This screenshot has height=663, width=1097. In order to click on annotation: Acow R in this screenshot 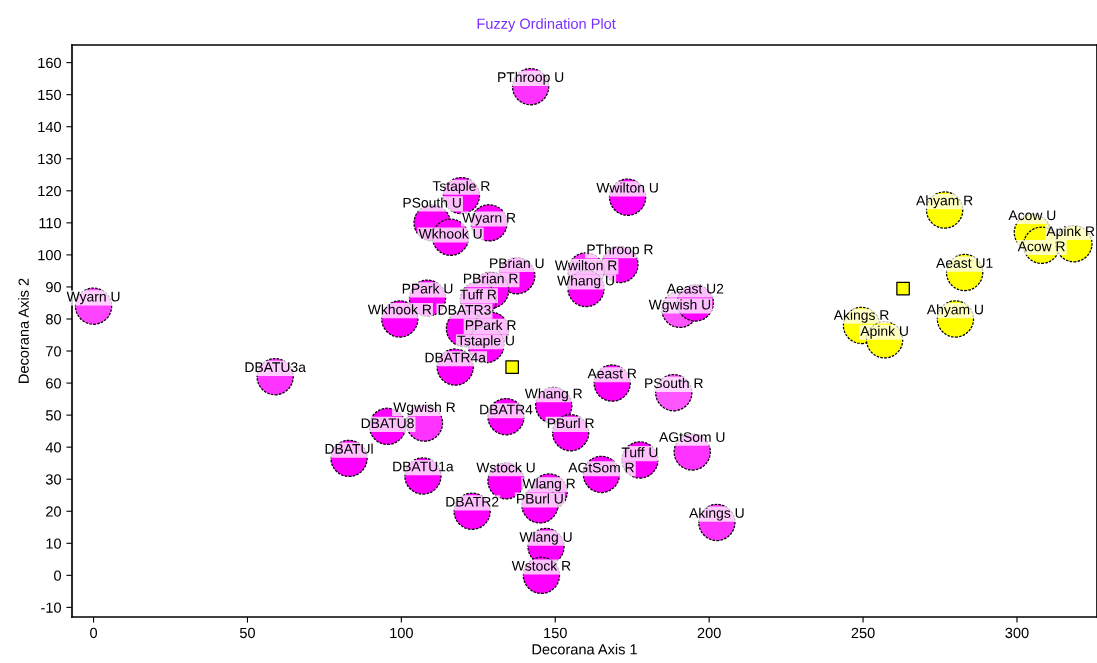, I will do `click(1041, 246)`.